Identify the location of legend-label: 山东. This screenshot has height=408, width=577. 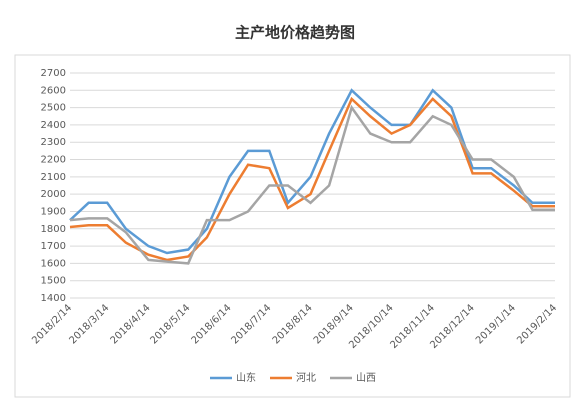
(246, 377).